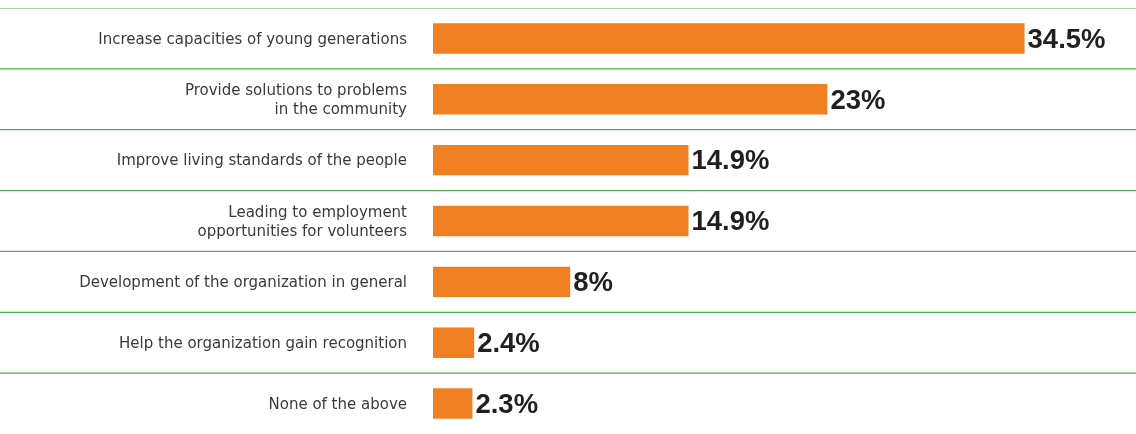 The height and width of the screenshot is (434, 1136). Describe the element at coordinates (296, 99) in the screenshot. I see `y-tick-label: Provide solutions to problems in the community` at that location.